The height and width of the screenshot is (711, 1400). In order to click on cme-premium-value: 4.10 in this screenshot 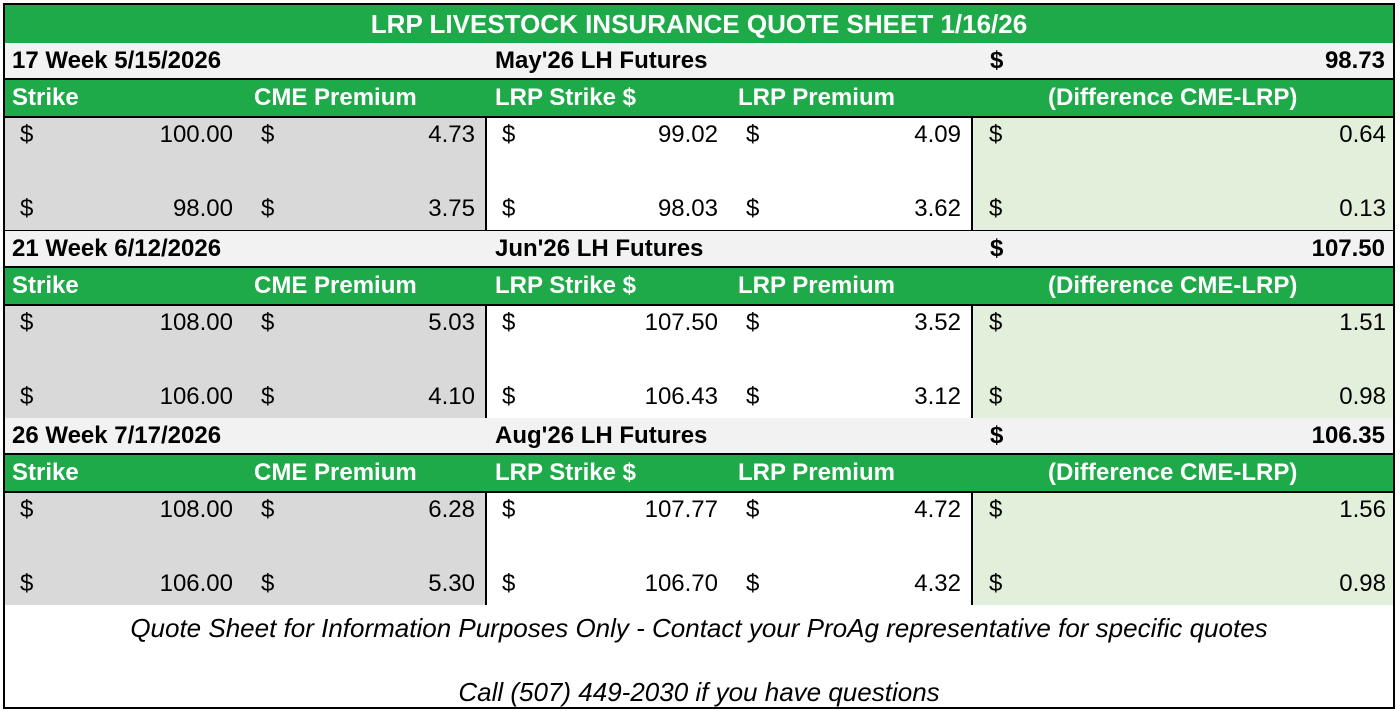, I will do `click(451, 396)`.